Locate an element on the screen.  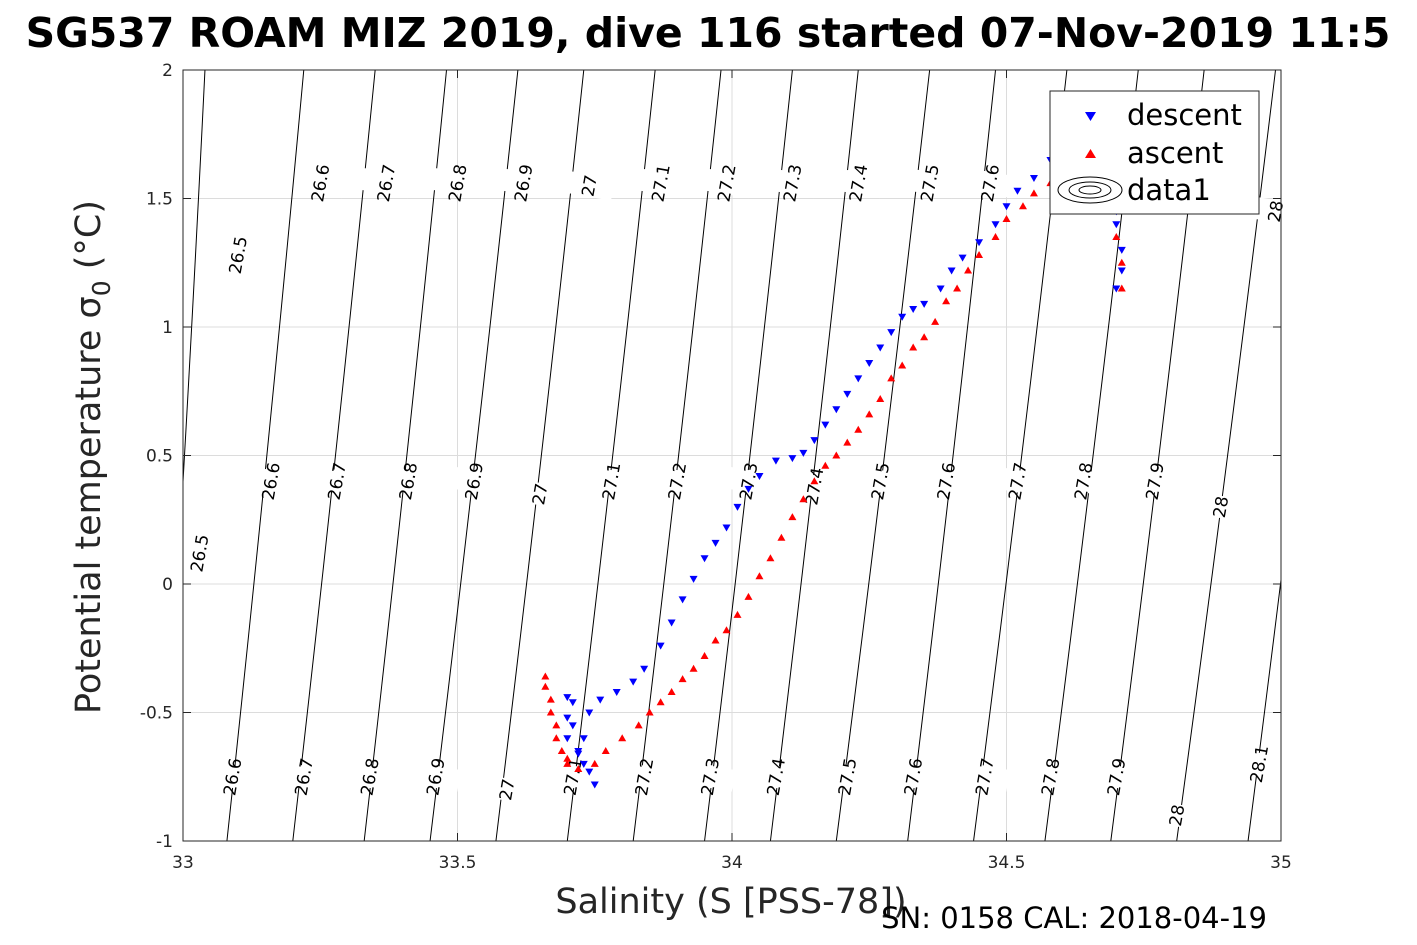
contour-label: 27 is located at coordinates (507, 789).